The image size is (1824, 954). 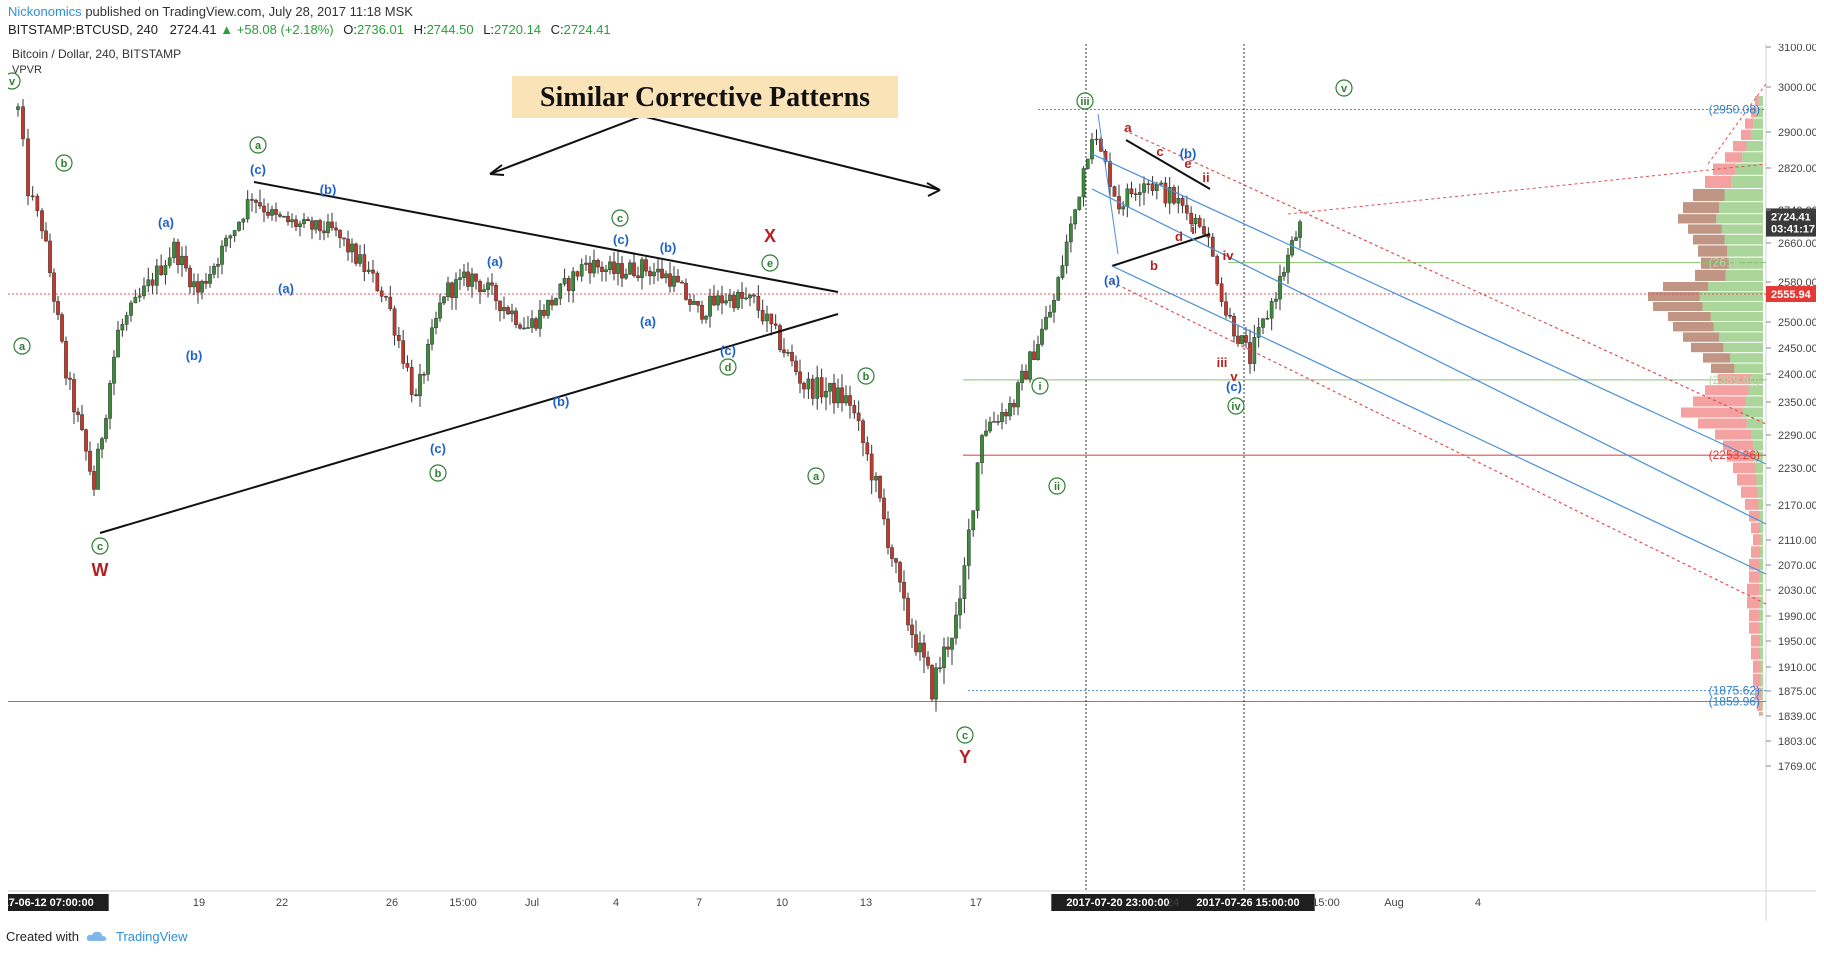 I want to click on author-link: Nickonomics, so click(x=45, y=11).